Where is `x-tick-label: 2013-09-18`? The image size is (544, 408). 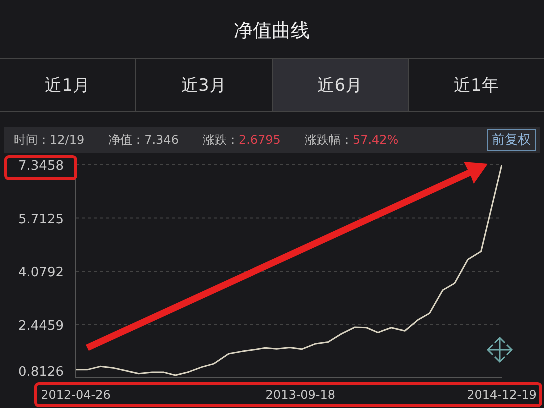 x-tick-label: 2013-09-18 is located at coordinates (301, 395).